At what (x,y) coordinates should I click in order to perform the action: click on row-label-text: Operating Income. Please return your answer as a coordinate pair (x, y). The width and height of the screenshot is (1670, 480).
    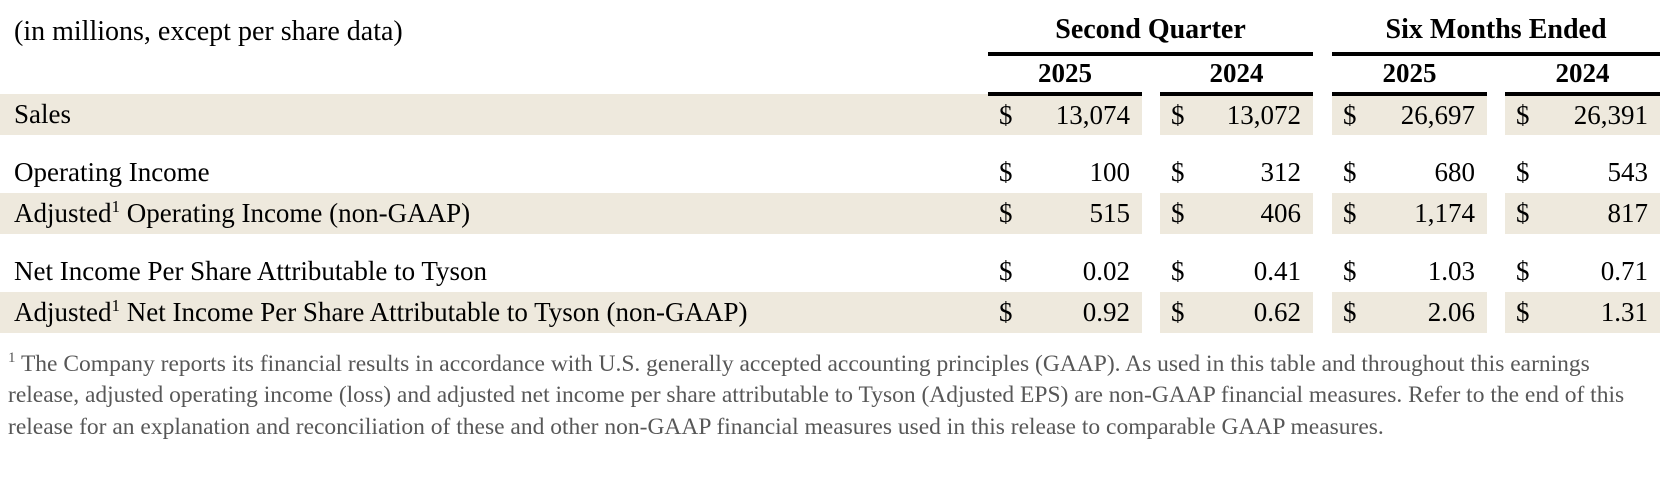
    Looking at the image, I should click on (112, 171).